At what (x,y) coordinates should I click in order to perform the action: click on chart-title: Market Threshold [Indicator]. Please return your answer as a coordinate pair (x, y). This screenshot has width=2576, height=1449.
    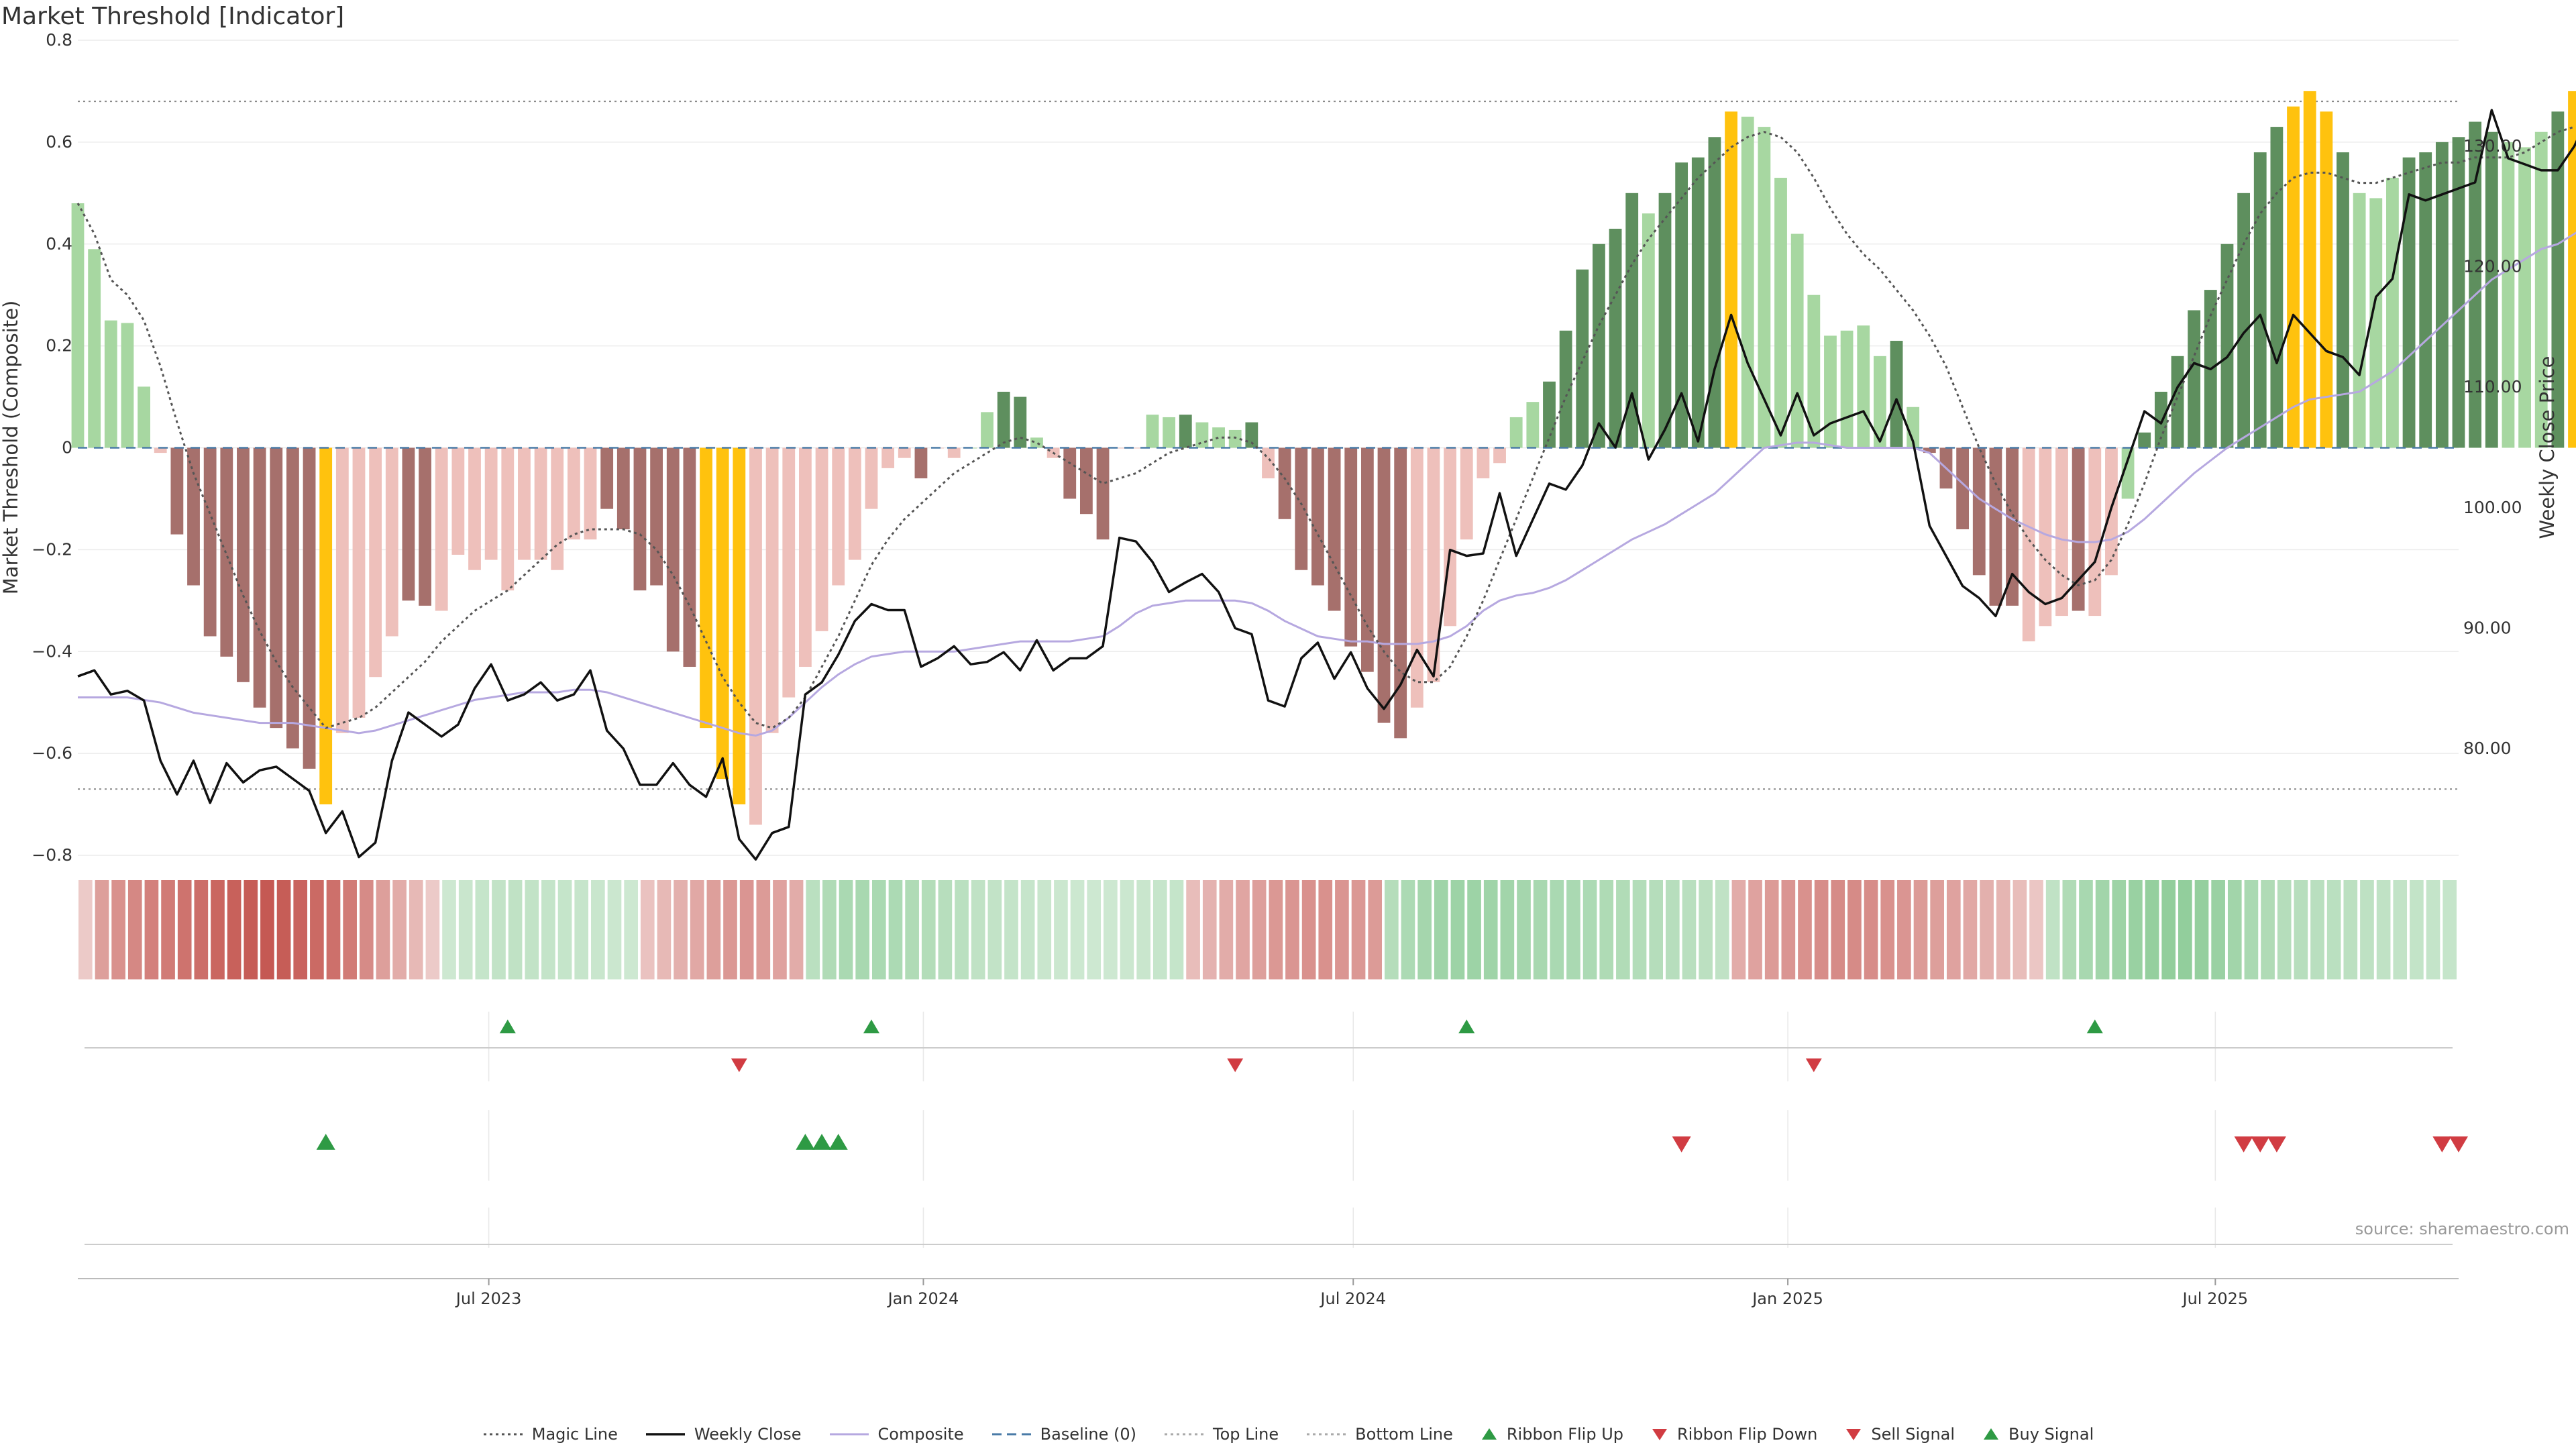
    Looking at the image, I should click on (173, 16).